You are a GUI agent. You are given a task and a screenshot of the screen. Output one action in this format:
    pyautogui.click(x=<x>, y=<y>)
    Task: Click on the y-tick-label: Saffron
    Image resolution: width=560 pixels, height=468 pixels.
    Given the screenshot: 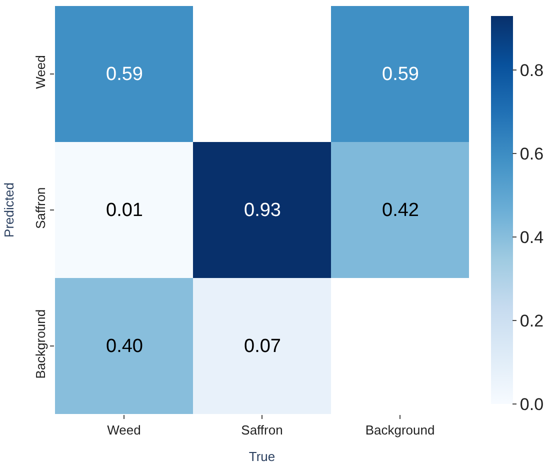 What is the action you would take?
    pyautogui.click(x=40, y=208)
    